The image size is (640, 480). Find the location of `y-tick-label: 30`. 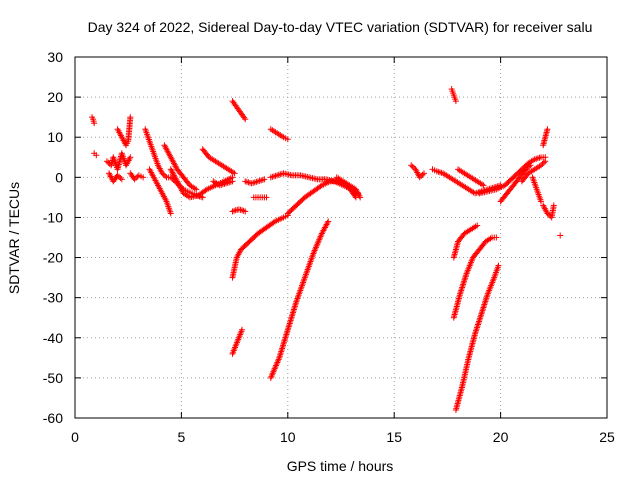

y-tick-label: 30 is located at coordinates (55, 57).